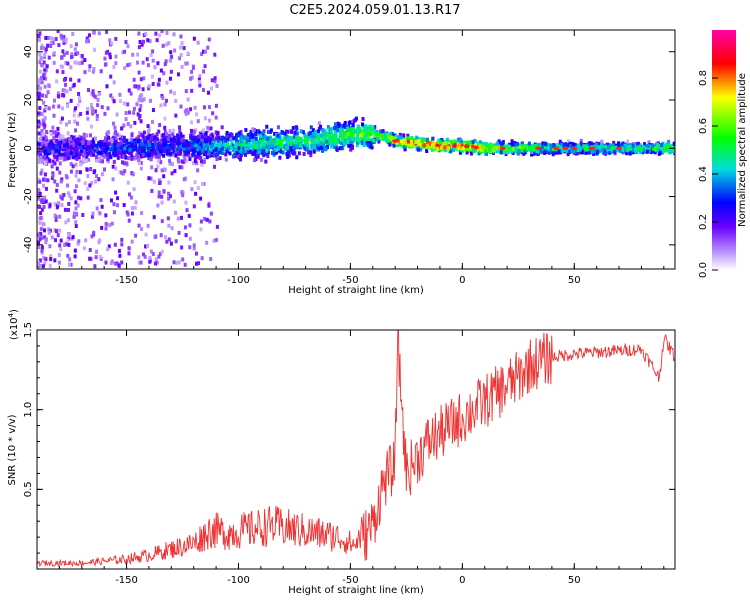 Image resolution: width=750 pixels, height=600 pixels. I want to click on spectrogram-x-label: Height of straight line (km), so click(356, 290).